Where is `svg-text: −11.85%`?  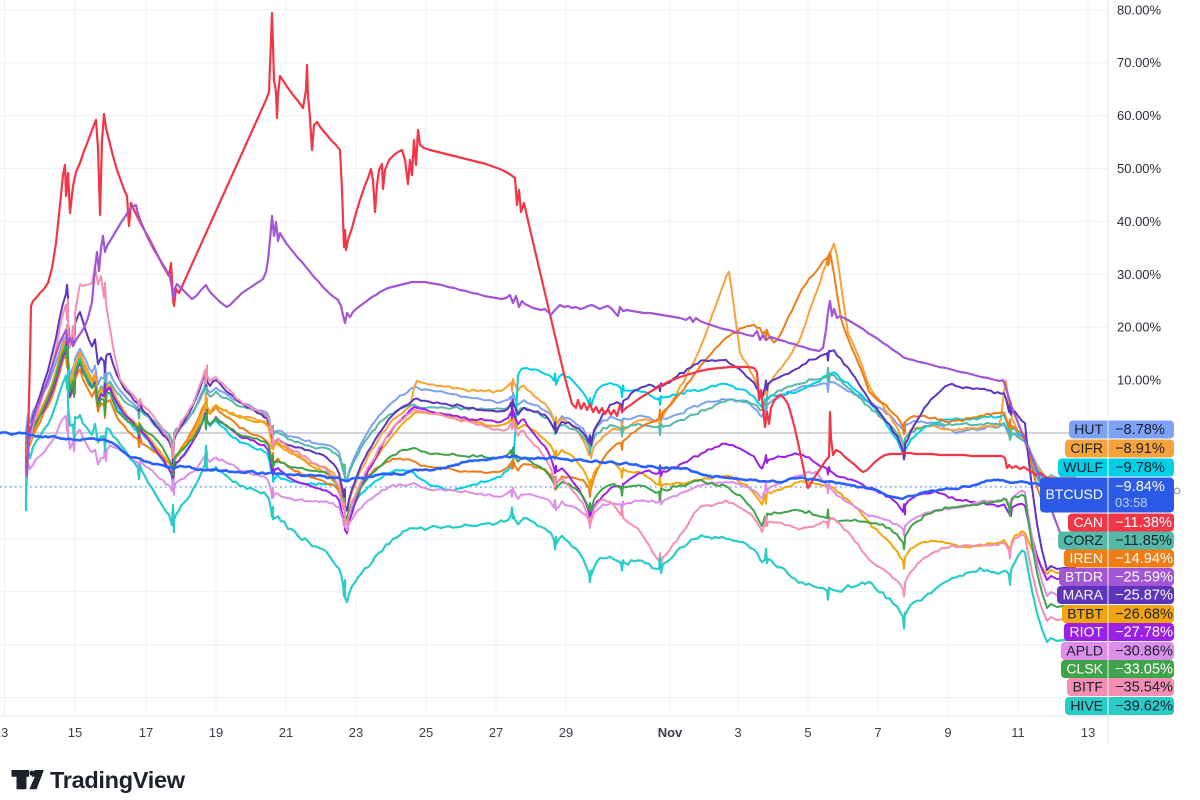 svg-text: −11.85% is located at coordinates (1143, 541).